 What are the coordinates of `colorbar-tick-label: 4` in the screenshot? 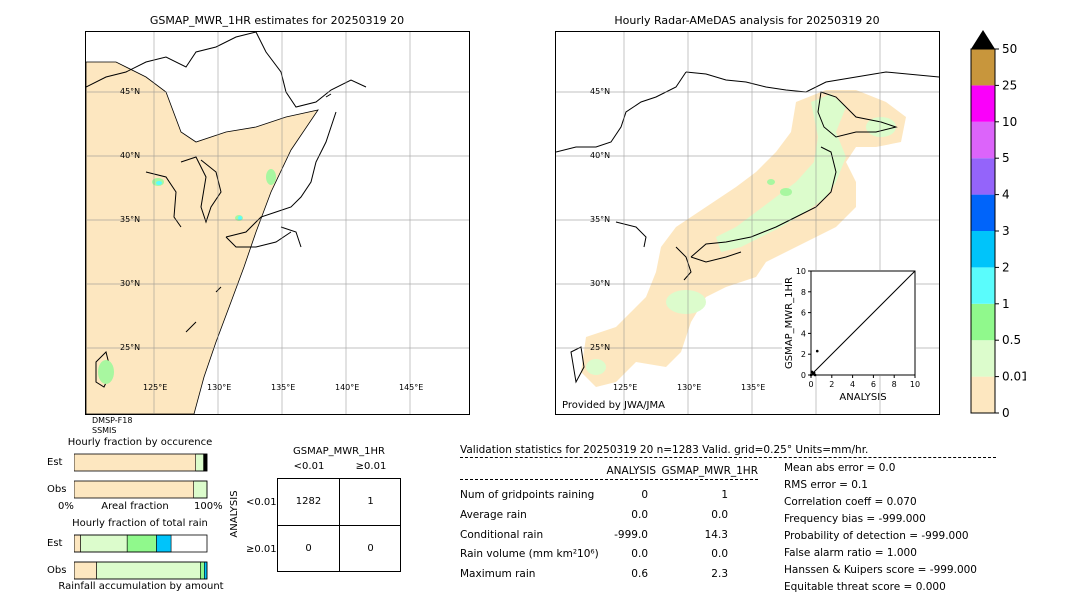 It's located at (1006, 195).